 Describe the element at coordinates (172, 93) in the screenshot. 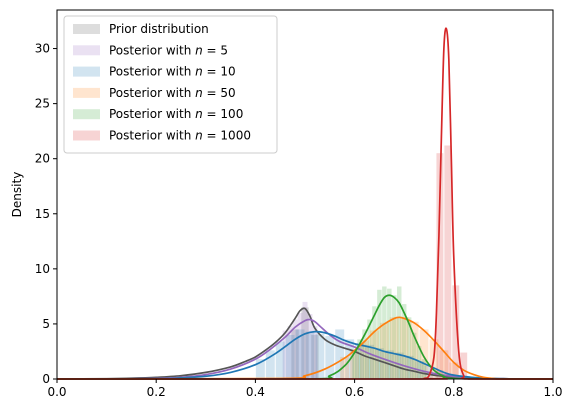

I see `legend-label: Posterior with n = 50` at that location.